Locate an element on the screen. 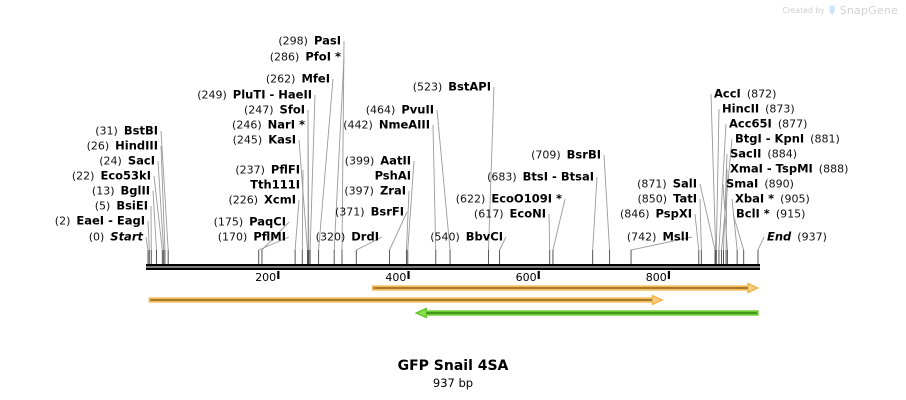  enzyme-label-saci: (24) SacI is located at coordinates (127, 160).